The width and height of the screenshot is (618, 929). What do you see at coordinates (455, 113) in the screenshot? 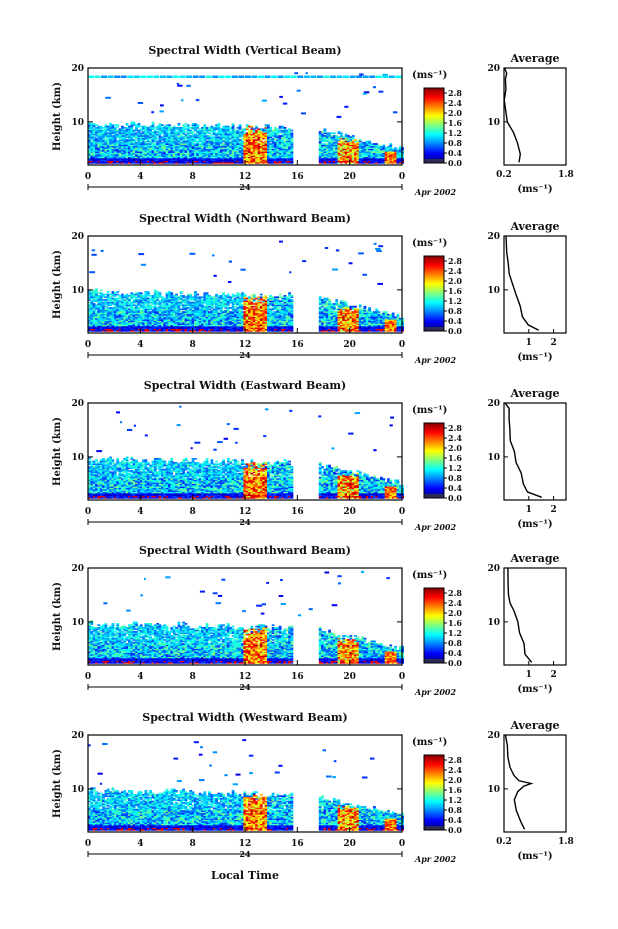
I see `colorbar-tick-label: 2.0` at bounding box center [455, 113].